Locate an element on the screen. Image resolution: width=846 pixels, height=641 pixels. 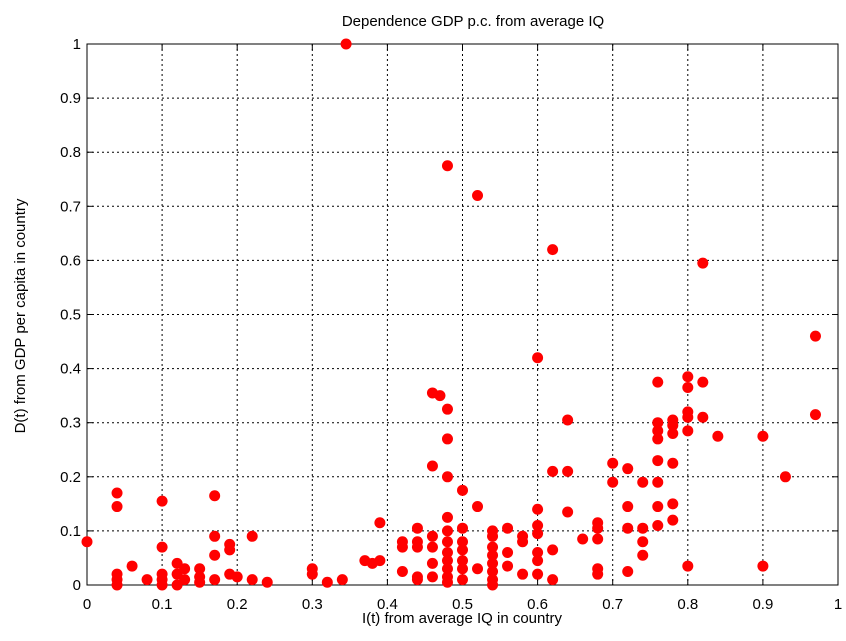
x-tick-label: 0.7 is located at coordinates (612, 604).